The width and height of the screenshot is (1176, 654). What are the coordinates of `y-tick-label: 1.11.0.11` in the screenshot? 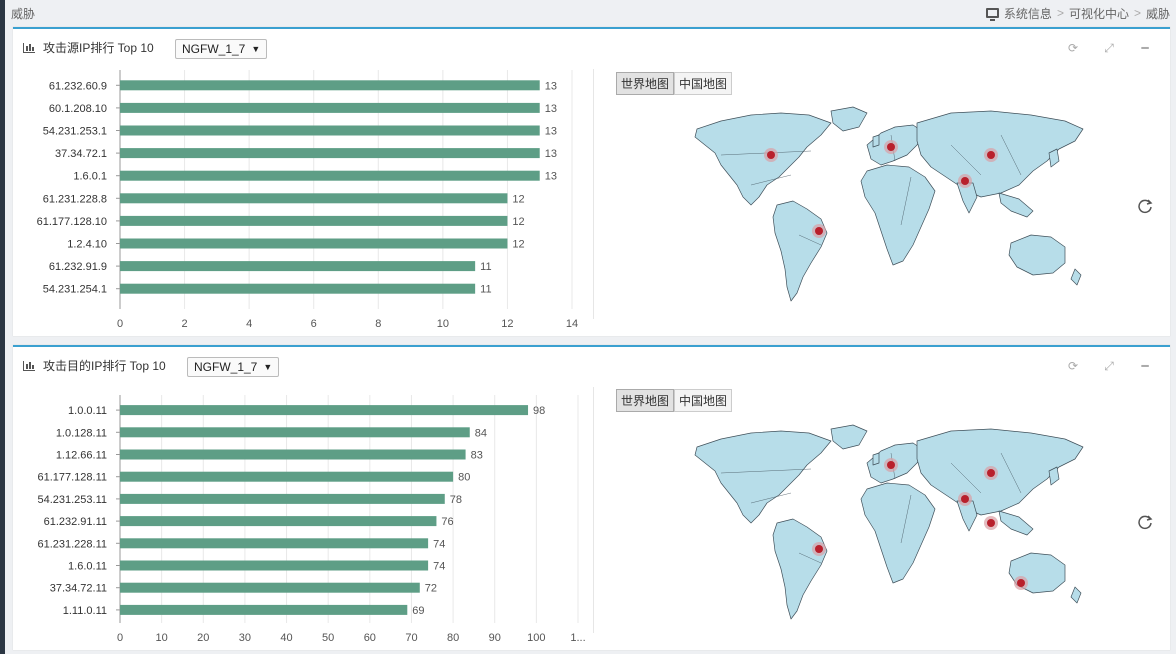 It's located at (85, 611).